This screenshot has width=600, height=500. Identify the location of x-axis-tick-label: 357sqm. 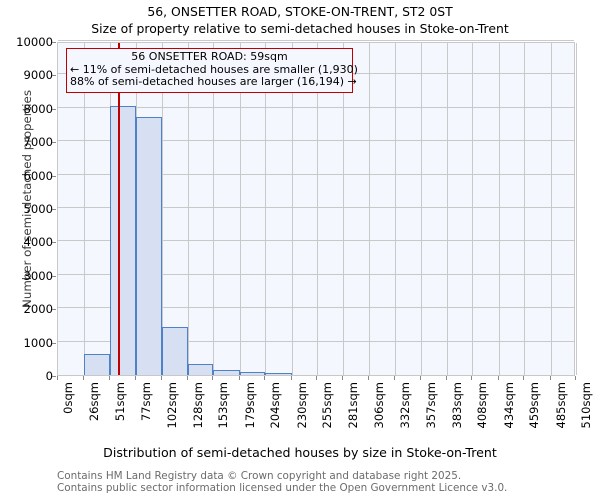
(430, 405).